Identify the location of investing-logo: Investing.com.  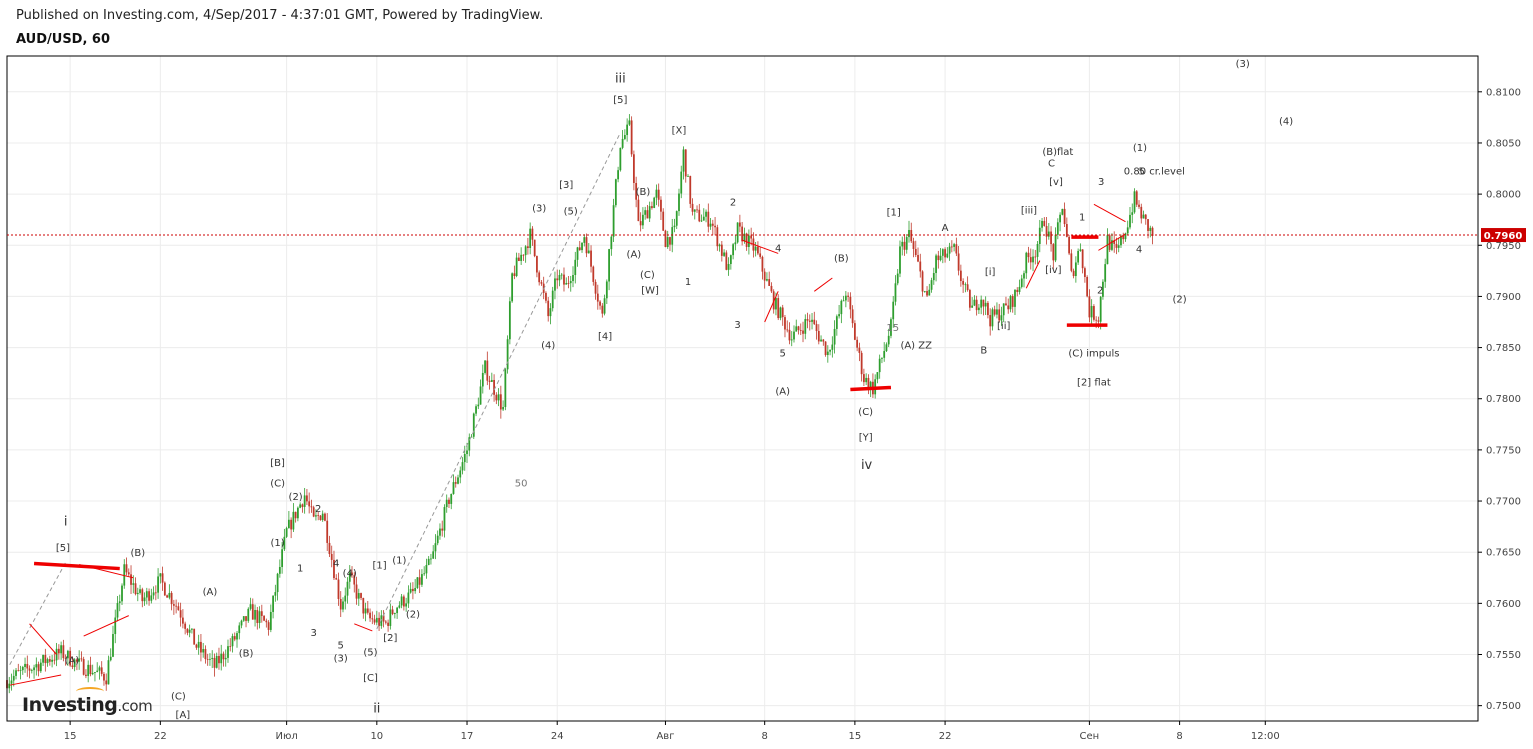
(87, 701).